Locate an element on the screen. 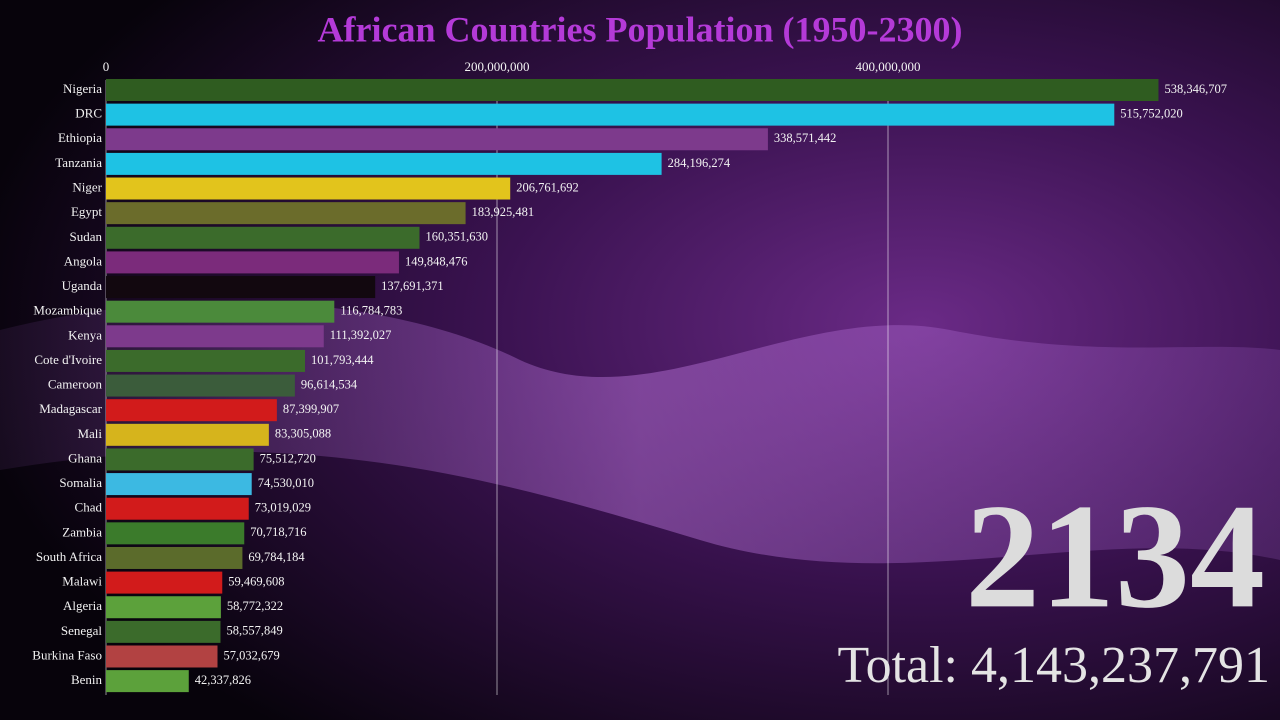 This screenshot has width=1280, height=720. y-tick-label: Angola is located at coordinates (83, 260).